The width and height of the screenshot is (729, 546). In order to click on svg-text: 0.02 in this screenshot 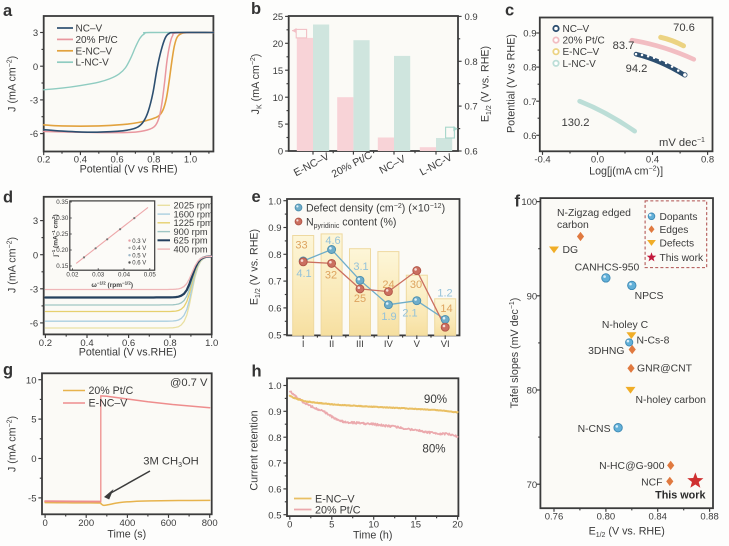, I will do `click(72, 274)`.